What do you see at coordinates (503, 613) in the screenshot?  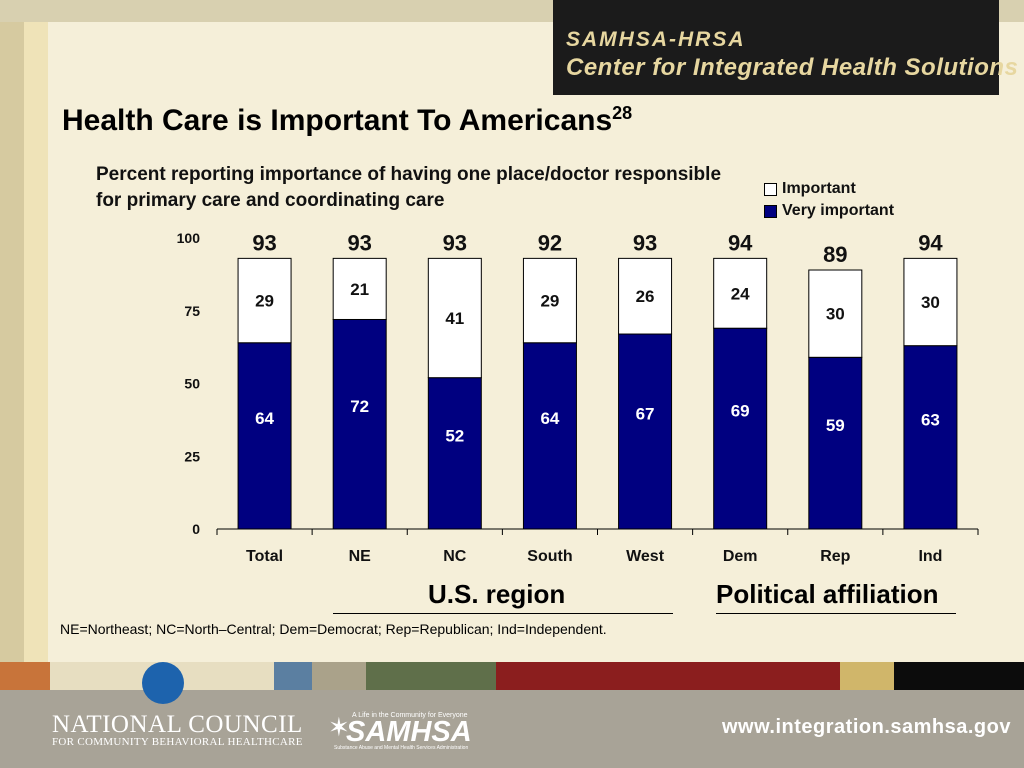 I see `group-line-region` at bounding box center [503, 613].